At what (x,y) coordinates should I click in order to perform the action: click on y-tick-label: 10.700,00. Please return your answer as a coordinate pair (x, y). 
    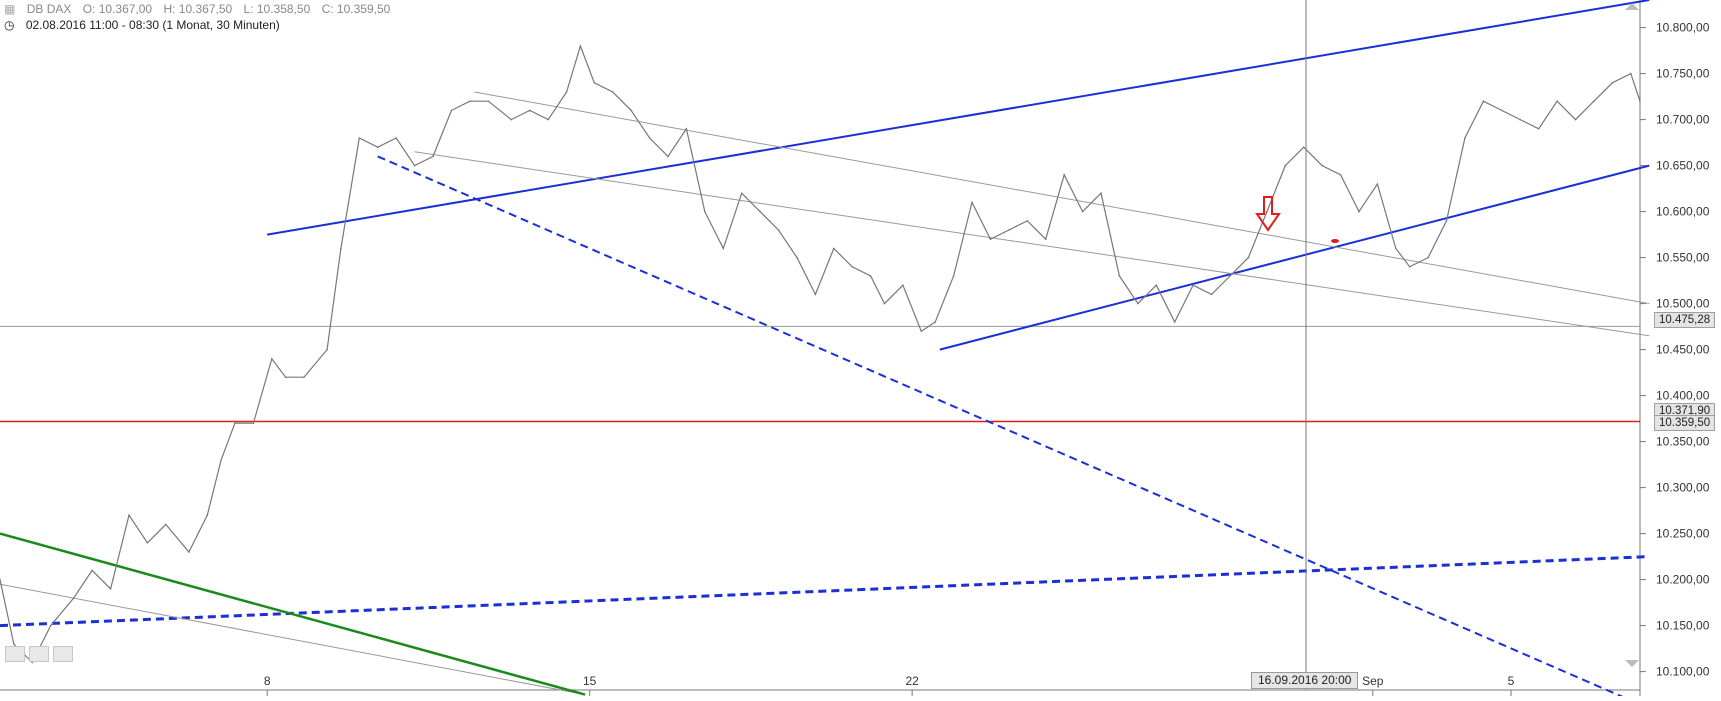
    Looking at the image, I should click on (1683, 120).